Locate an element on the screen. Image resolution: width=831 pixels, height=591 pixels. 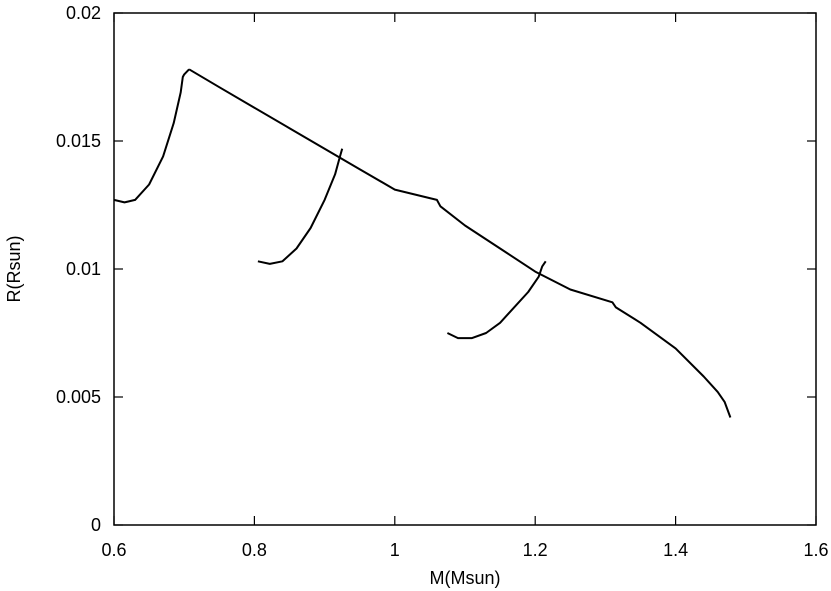
x-tick-label: 1.4 is located at coordinates (675, 550).